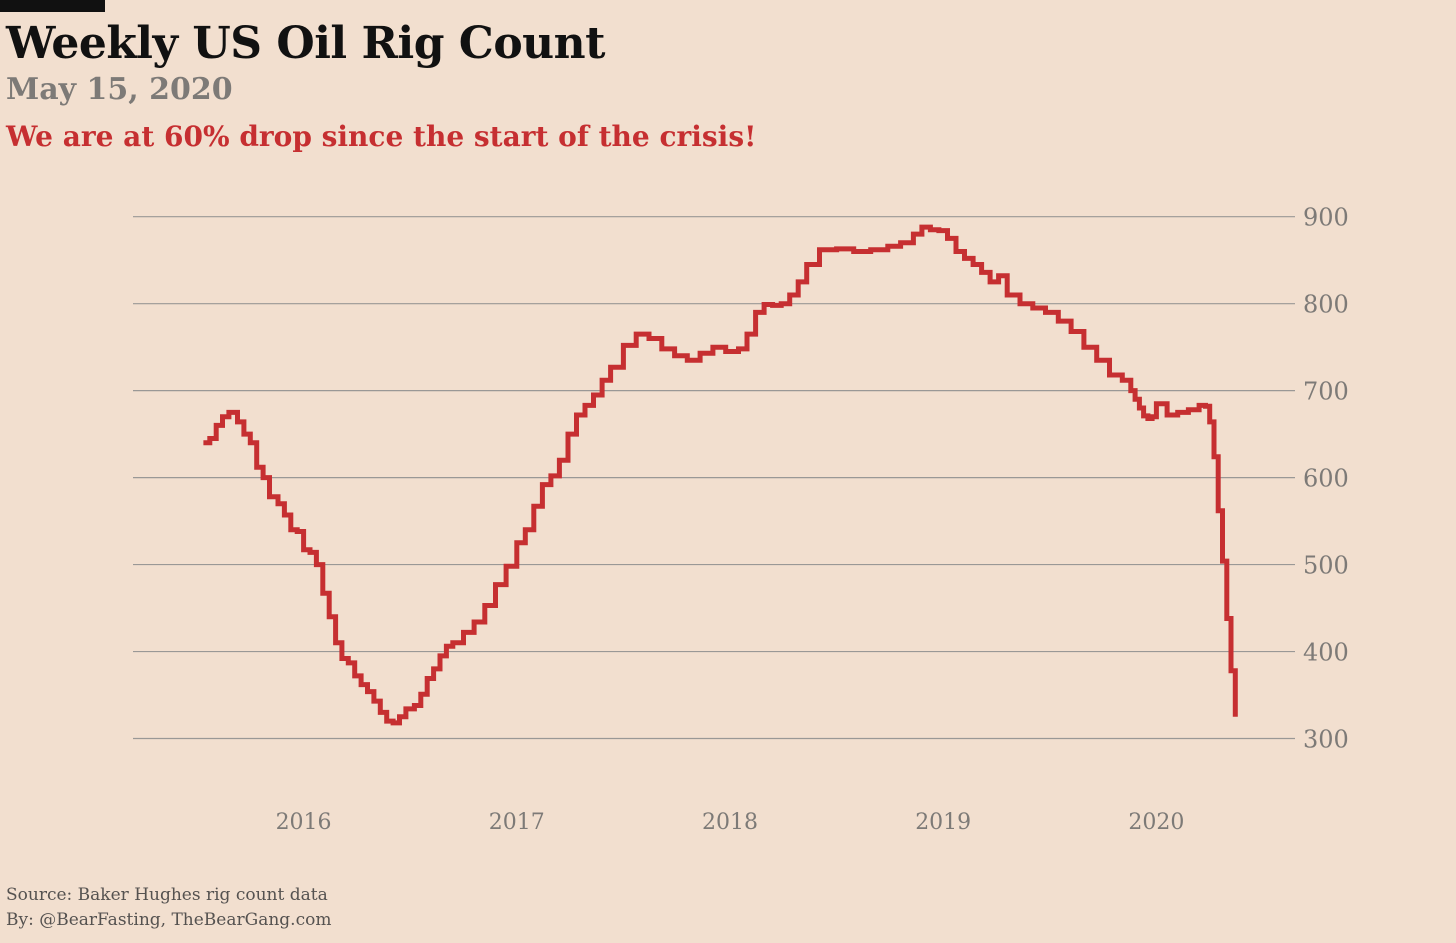 The width and height of the screenshot is (1456, 943). Describe the element at coordinates (943, 822) in the screenshot. I see `x-tick-label: 2019` at that location.